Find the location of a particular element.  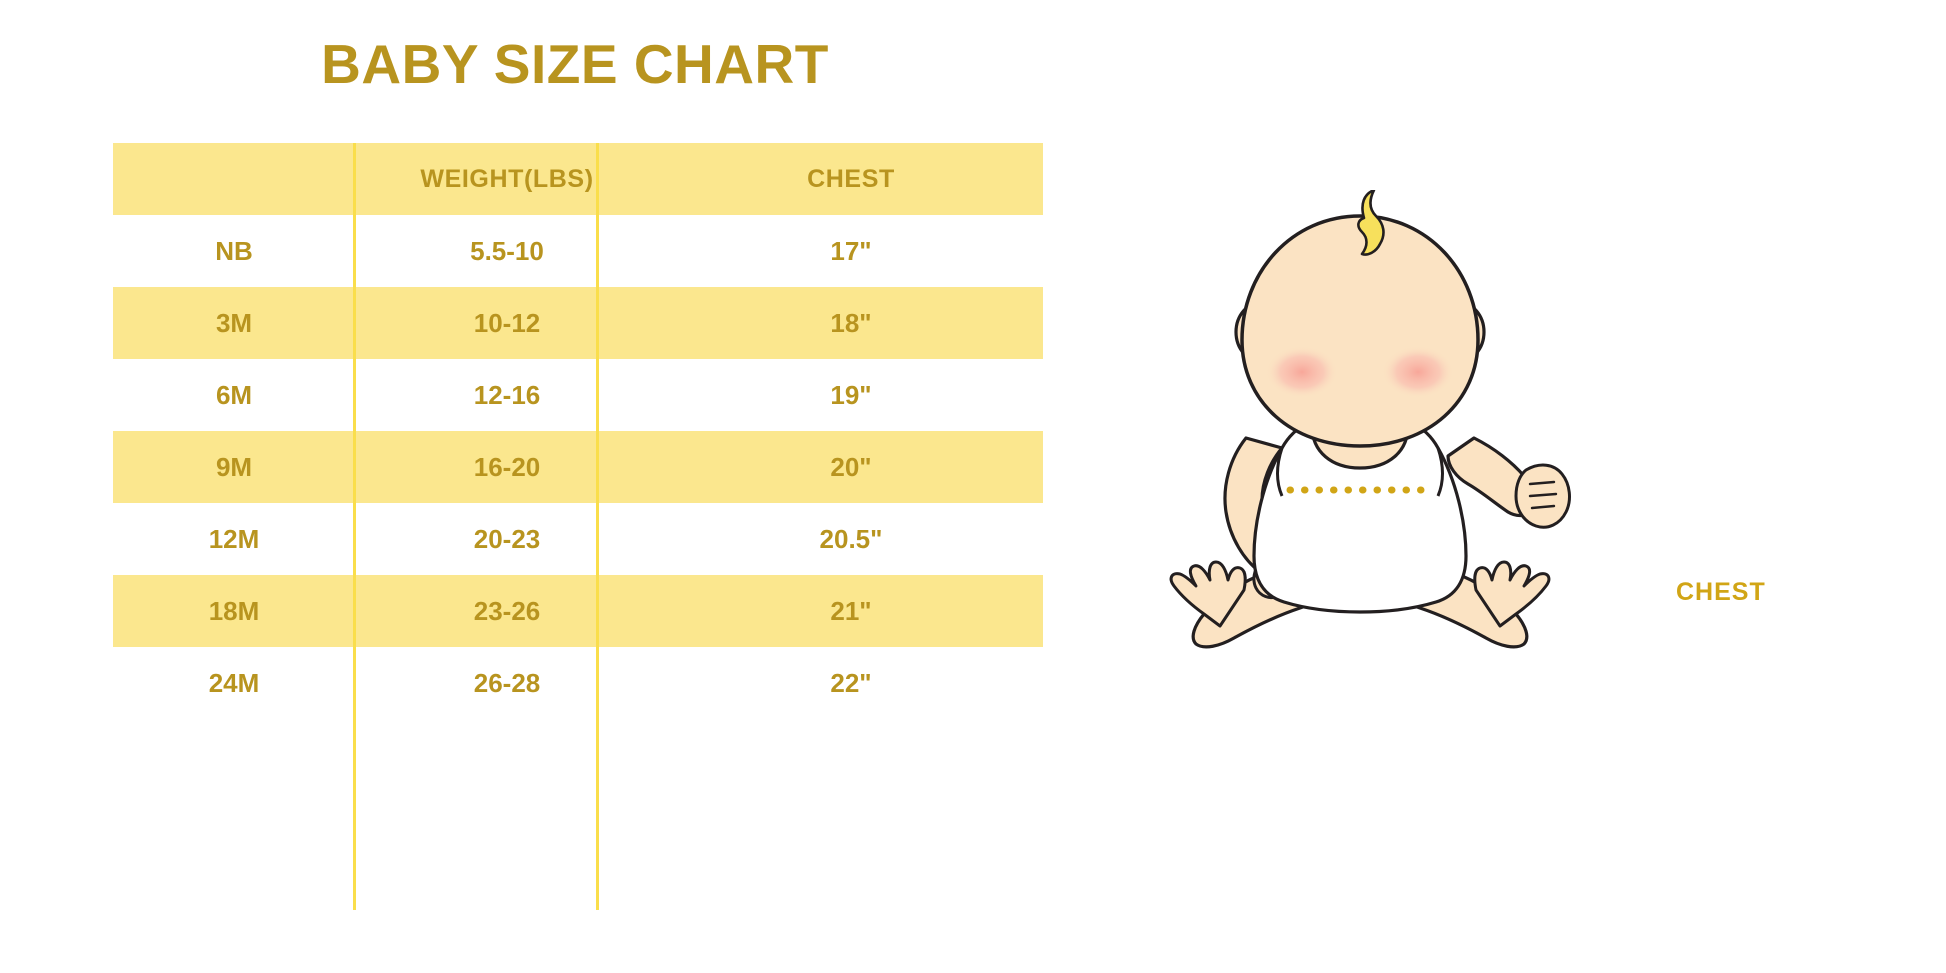

baby-sleeve-crease-left is located at coordinates (1280, 472).